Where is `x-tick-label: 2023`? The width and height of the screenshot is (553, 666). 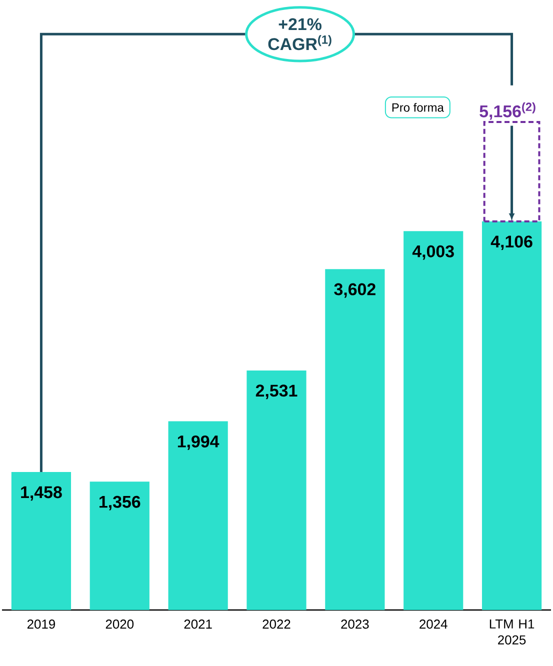
x-tick-label: 2023 is located at coordinates (355, 624).